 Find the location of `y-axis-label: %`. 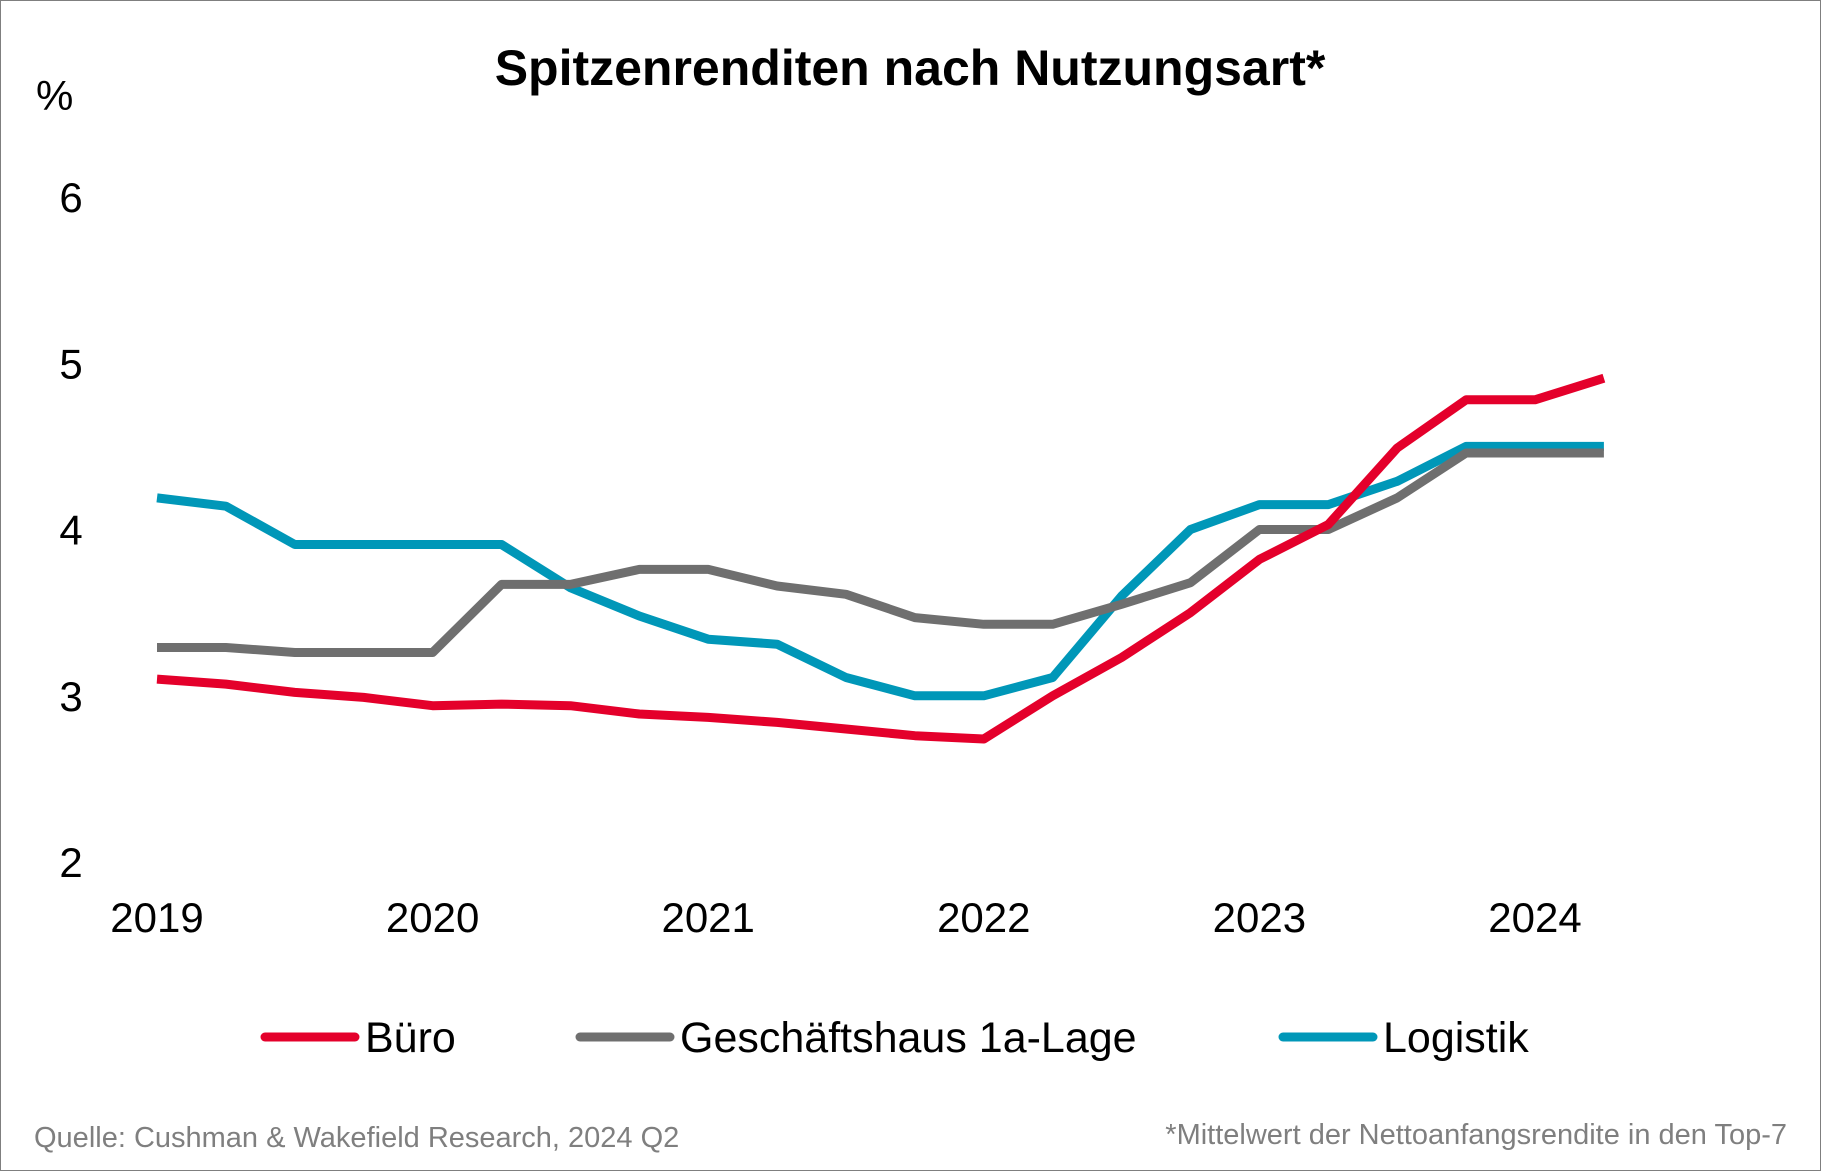

y-axis-label: % is located at coordinates (54, 95).